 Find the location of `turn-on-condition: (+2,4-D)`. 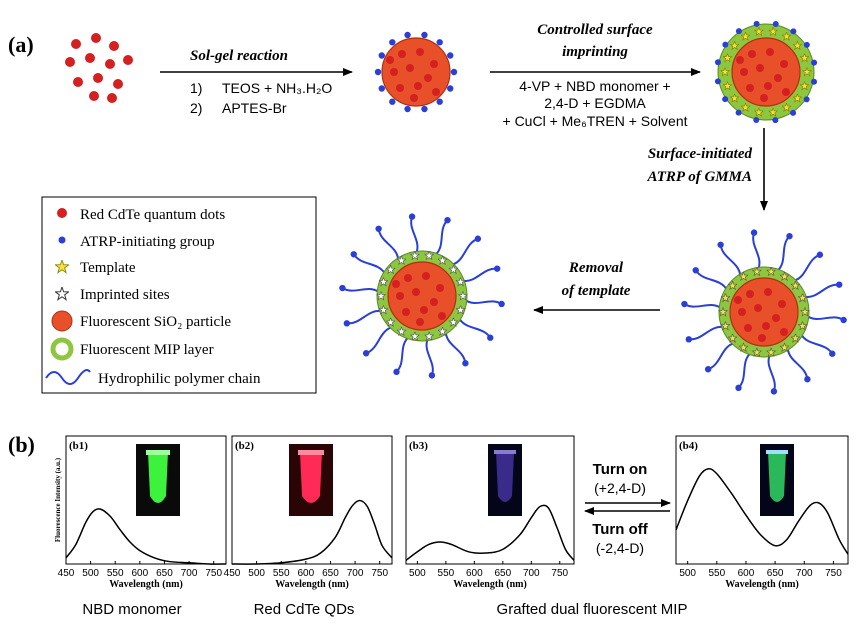

turn-on-condition: (+2,4-D) is located at coordinates (620, 488).